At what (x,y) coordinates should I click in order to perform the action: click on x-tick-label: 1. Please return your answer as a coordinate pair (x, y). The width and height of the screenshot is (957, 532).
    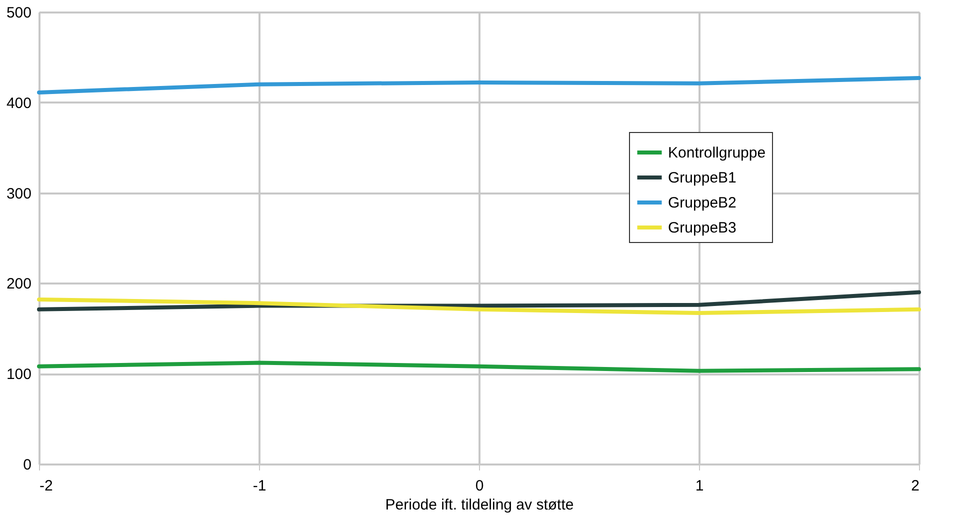
    Looking at the image, I should click on (699, 486).